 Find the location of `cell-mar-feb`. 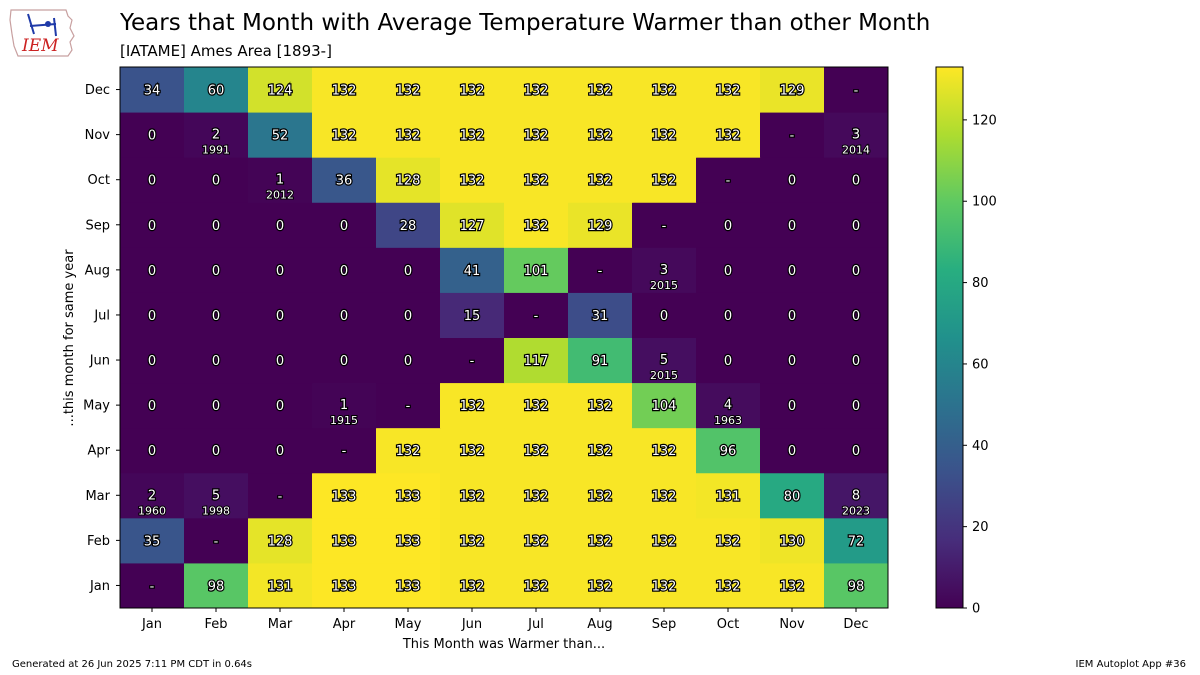

cell-mar-feb is located at coordinates (216, 495).